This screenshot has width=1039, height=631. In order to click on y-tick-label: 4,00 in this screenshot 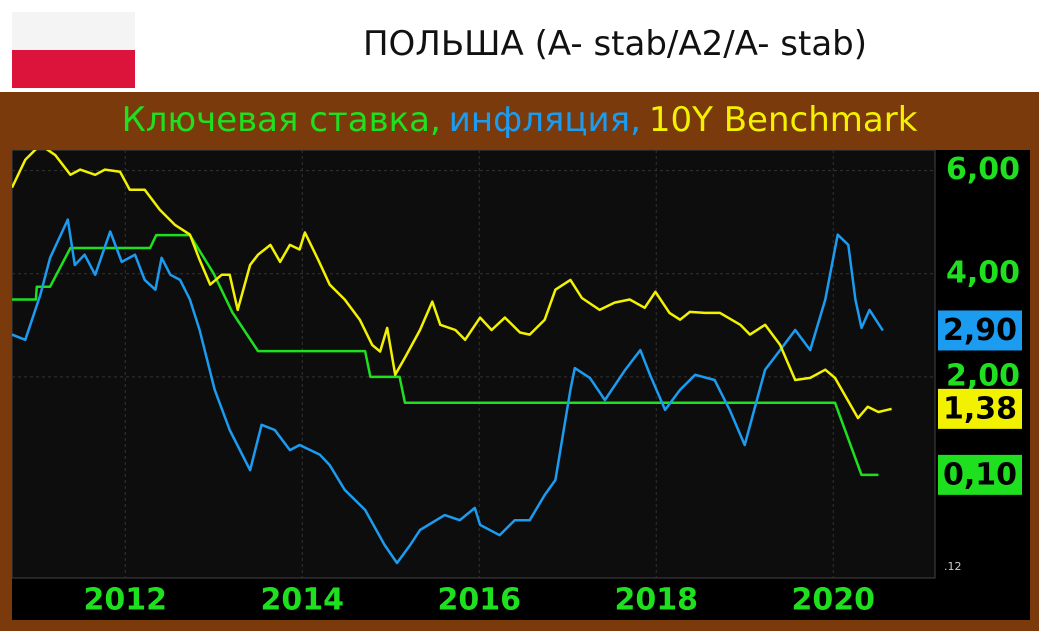, I will do `click(983, 272)`.